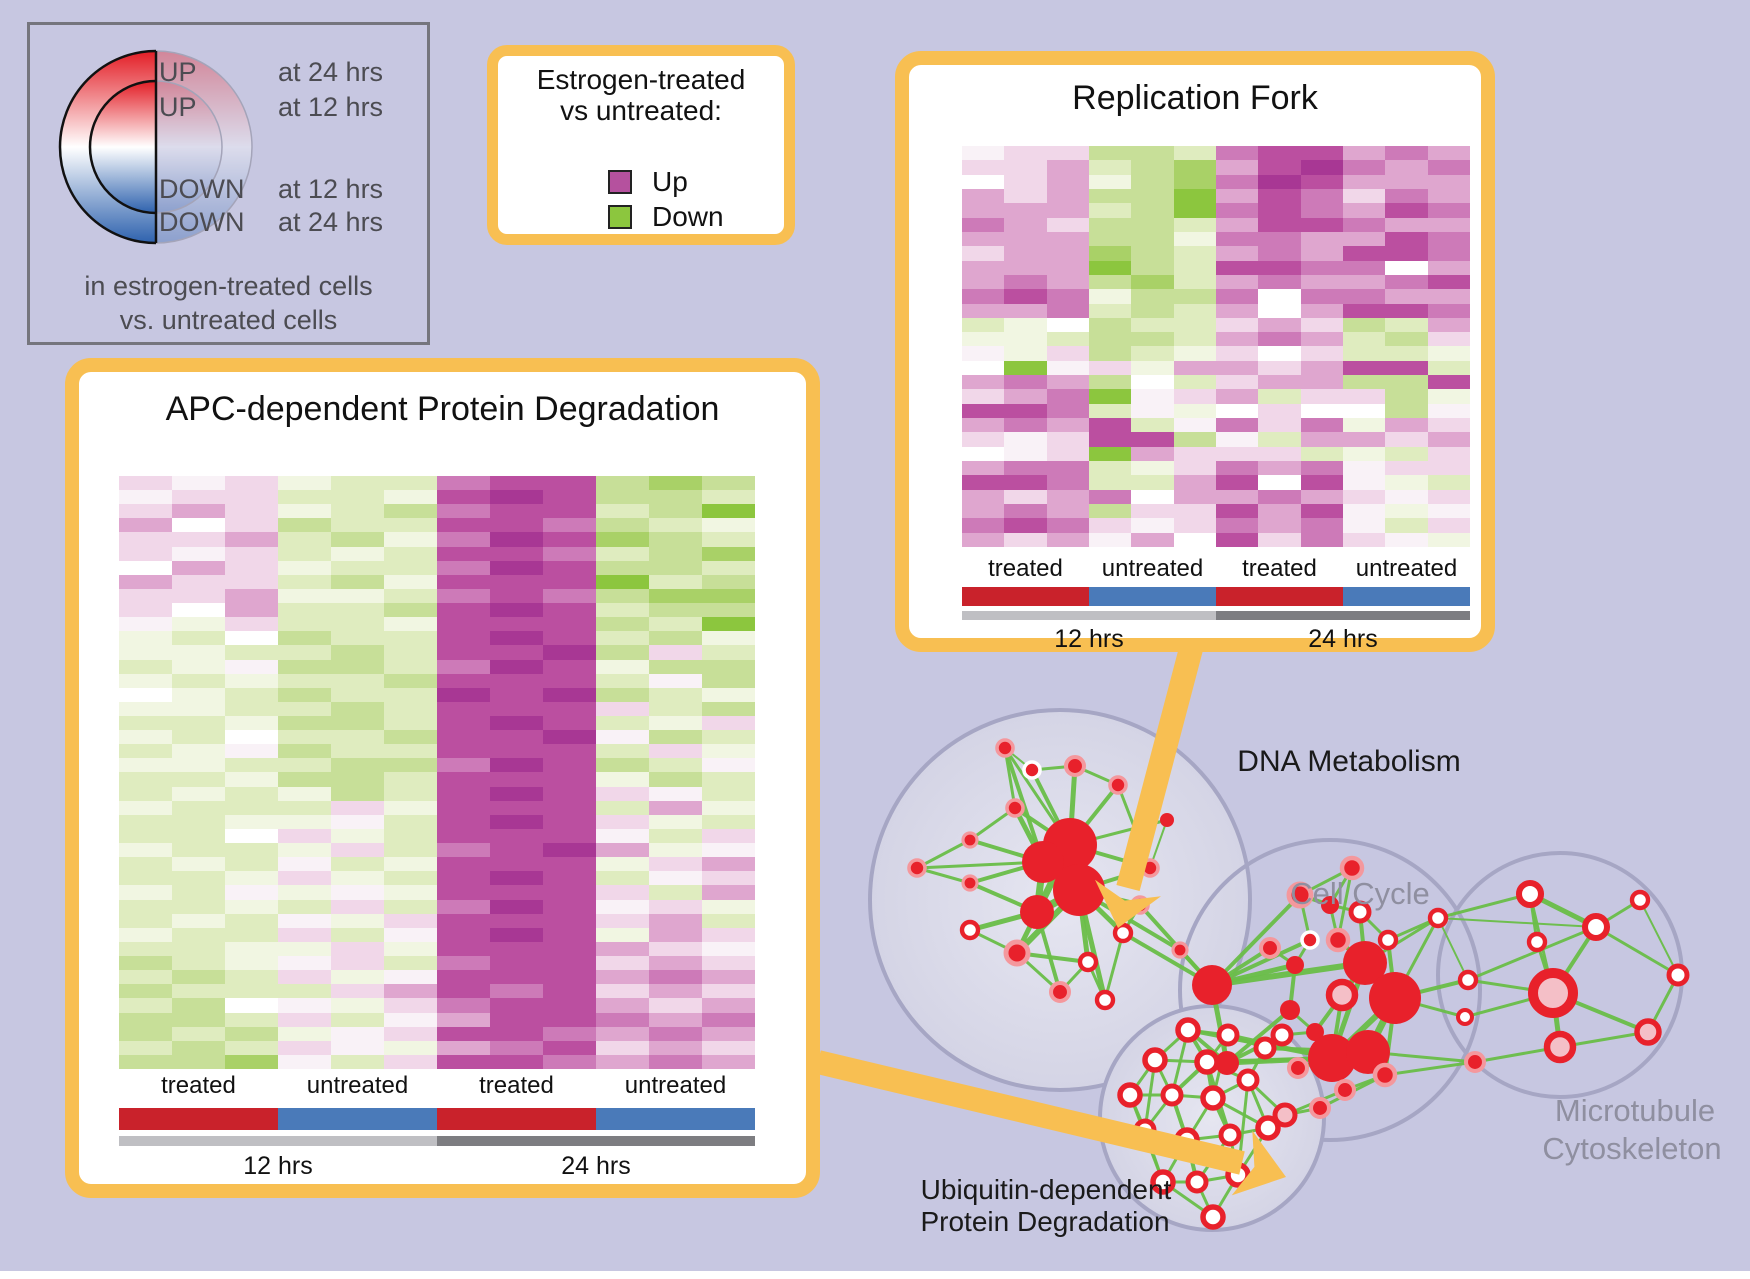  I want to click on updown-time-label: at 12 hrs, so click(331, 189).